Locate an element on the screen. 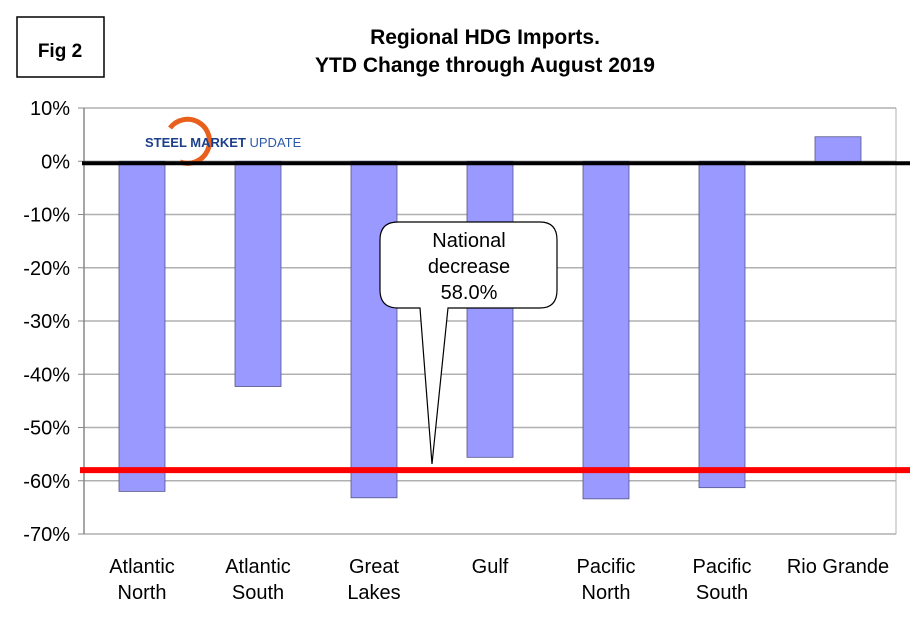  x-tick-label: Rio Grande is located at coordinates (838, 567).